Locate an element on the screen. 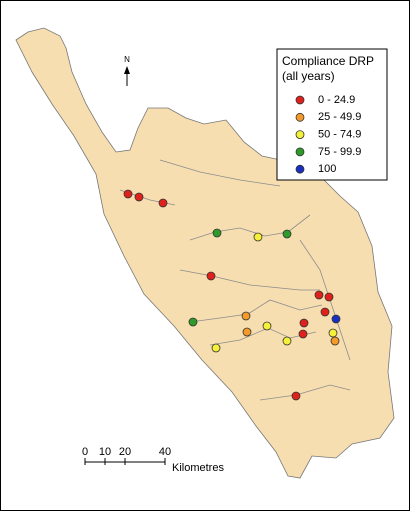 This screenshot has height=511, width=410. scale-unit: Kilometres is located at coordinates (198, 468).